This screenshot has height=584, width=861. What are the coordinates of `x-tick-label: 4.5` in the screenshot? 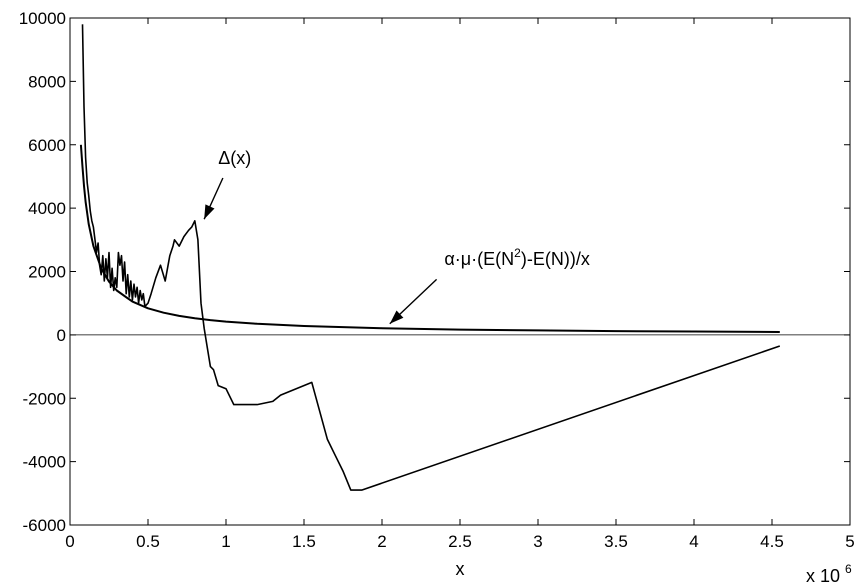 It's located at (772, 541).